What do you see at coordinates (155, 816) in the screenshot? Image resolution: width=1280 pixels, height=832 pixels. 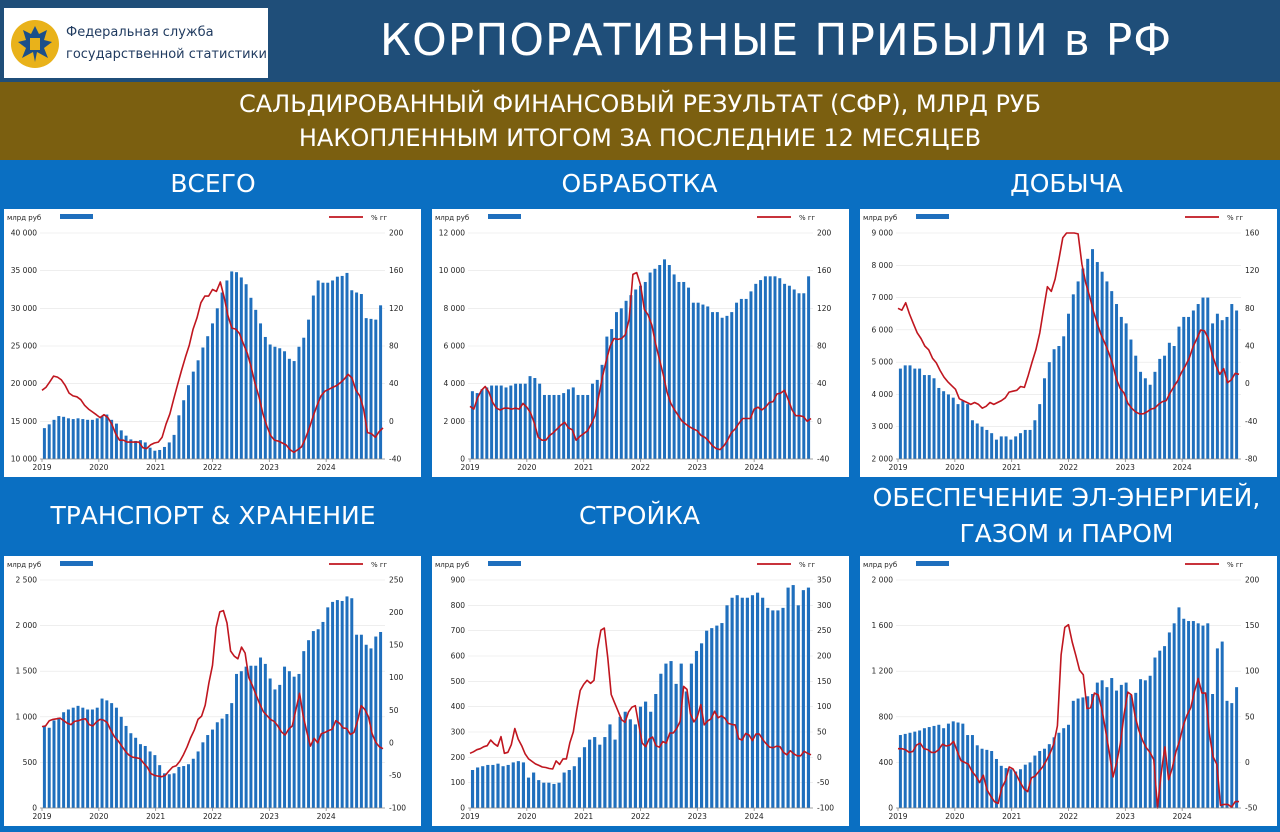 I see `x-tick-label: 2021` at bounding box center [155, 816].